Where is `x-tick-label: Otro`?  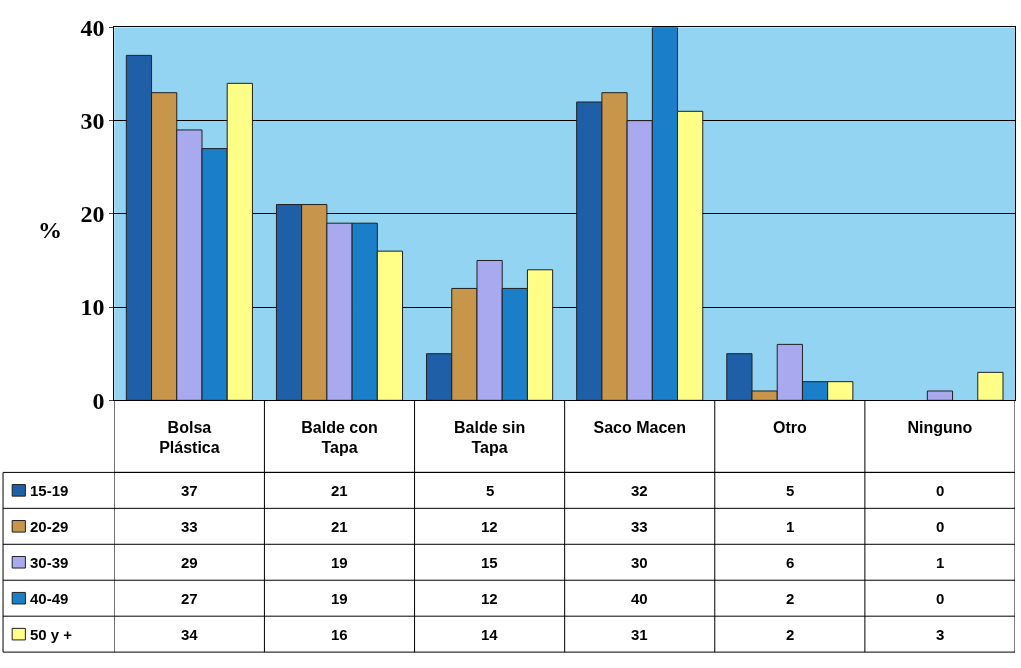
x-tick-label: Otro is located at coordinates (789, 427).